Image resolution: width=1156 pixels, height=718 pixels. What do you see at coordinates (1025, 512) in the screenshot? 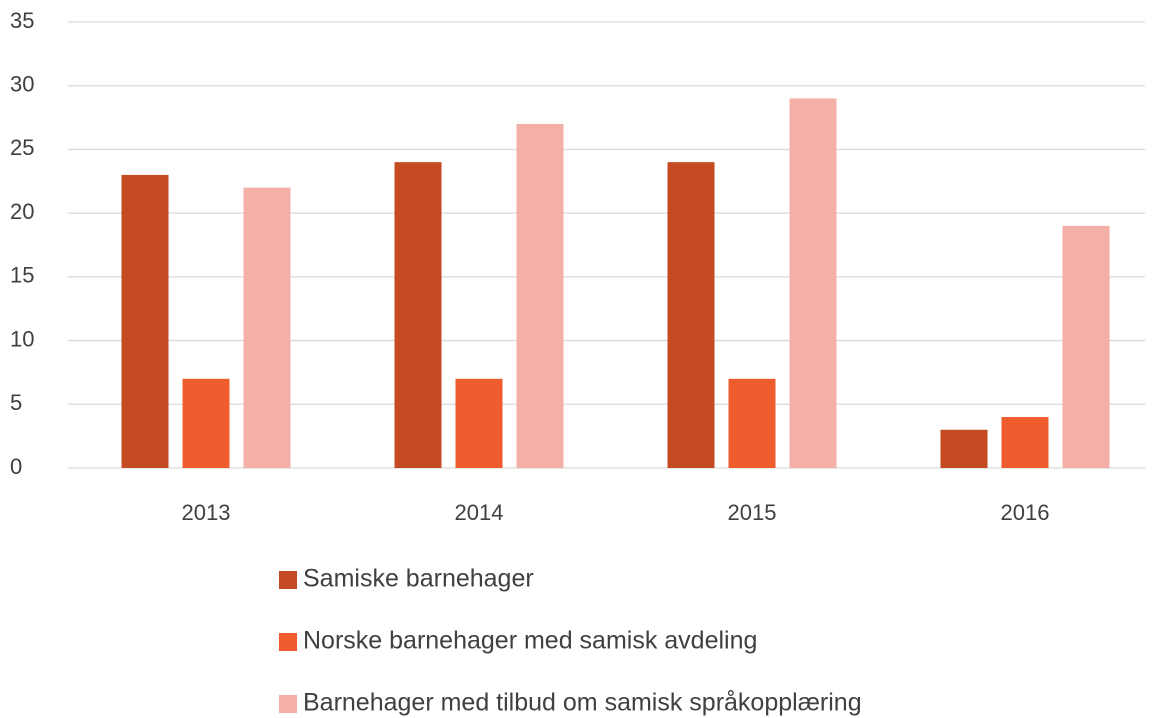
I see `x-tick-label: 2016` at bounding box center [1025, 512].